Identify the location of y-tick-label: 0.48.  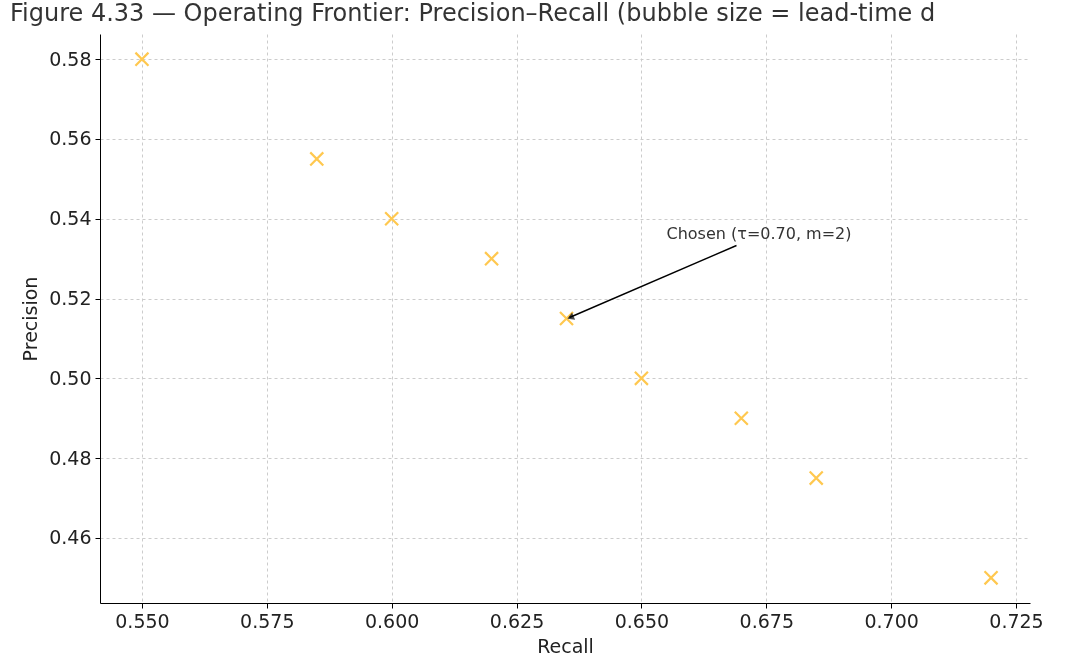
(70, 457).